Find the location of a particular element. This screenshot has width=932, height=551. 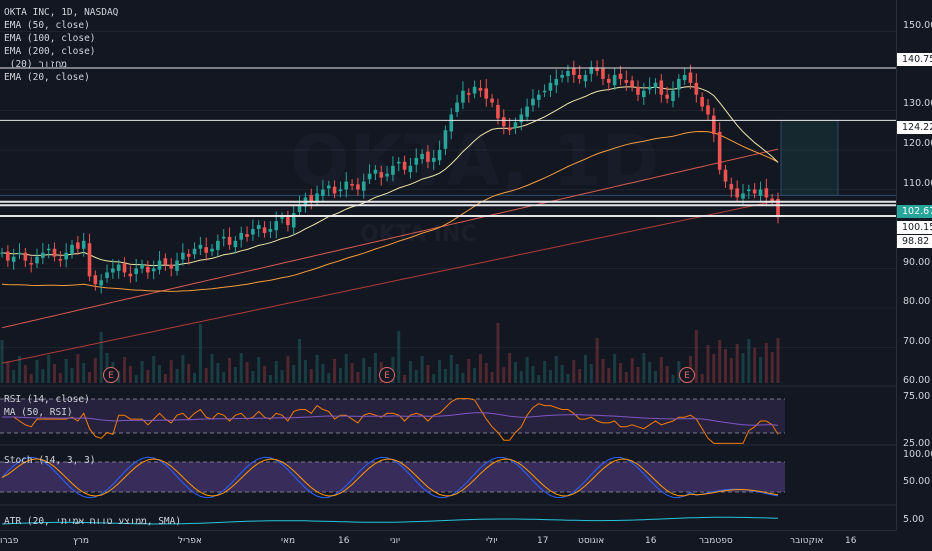

legend-ema50: EMA (50, close) is located at coordinates (47, 25).